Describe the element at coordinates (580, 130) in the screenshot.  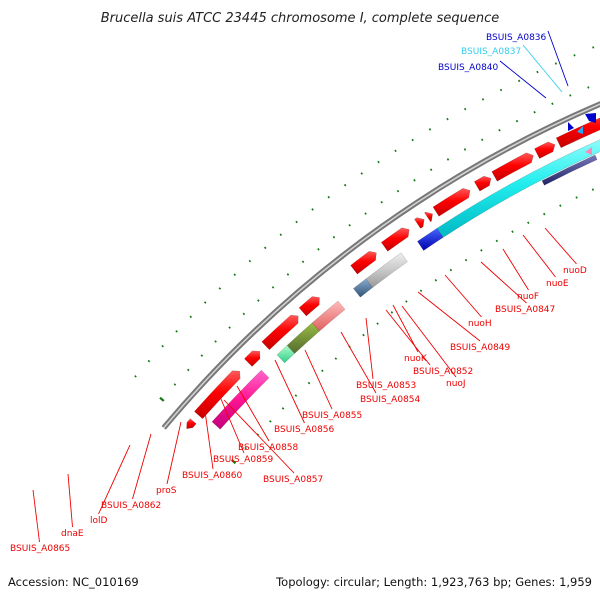
I see `gene-feature-cyan` at that location.